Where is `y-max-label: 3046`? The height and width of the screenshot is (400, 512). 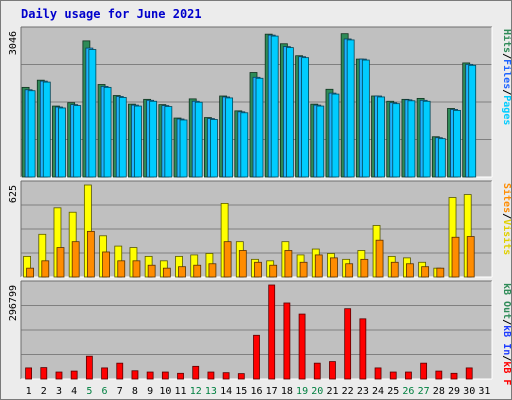
y-max-label: 3046 is located at coordinates (13, 43).